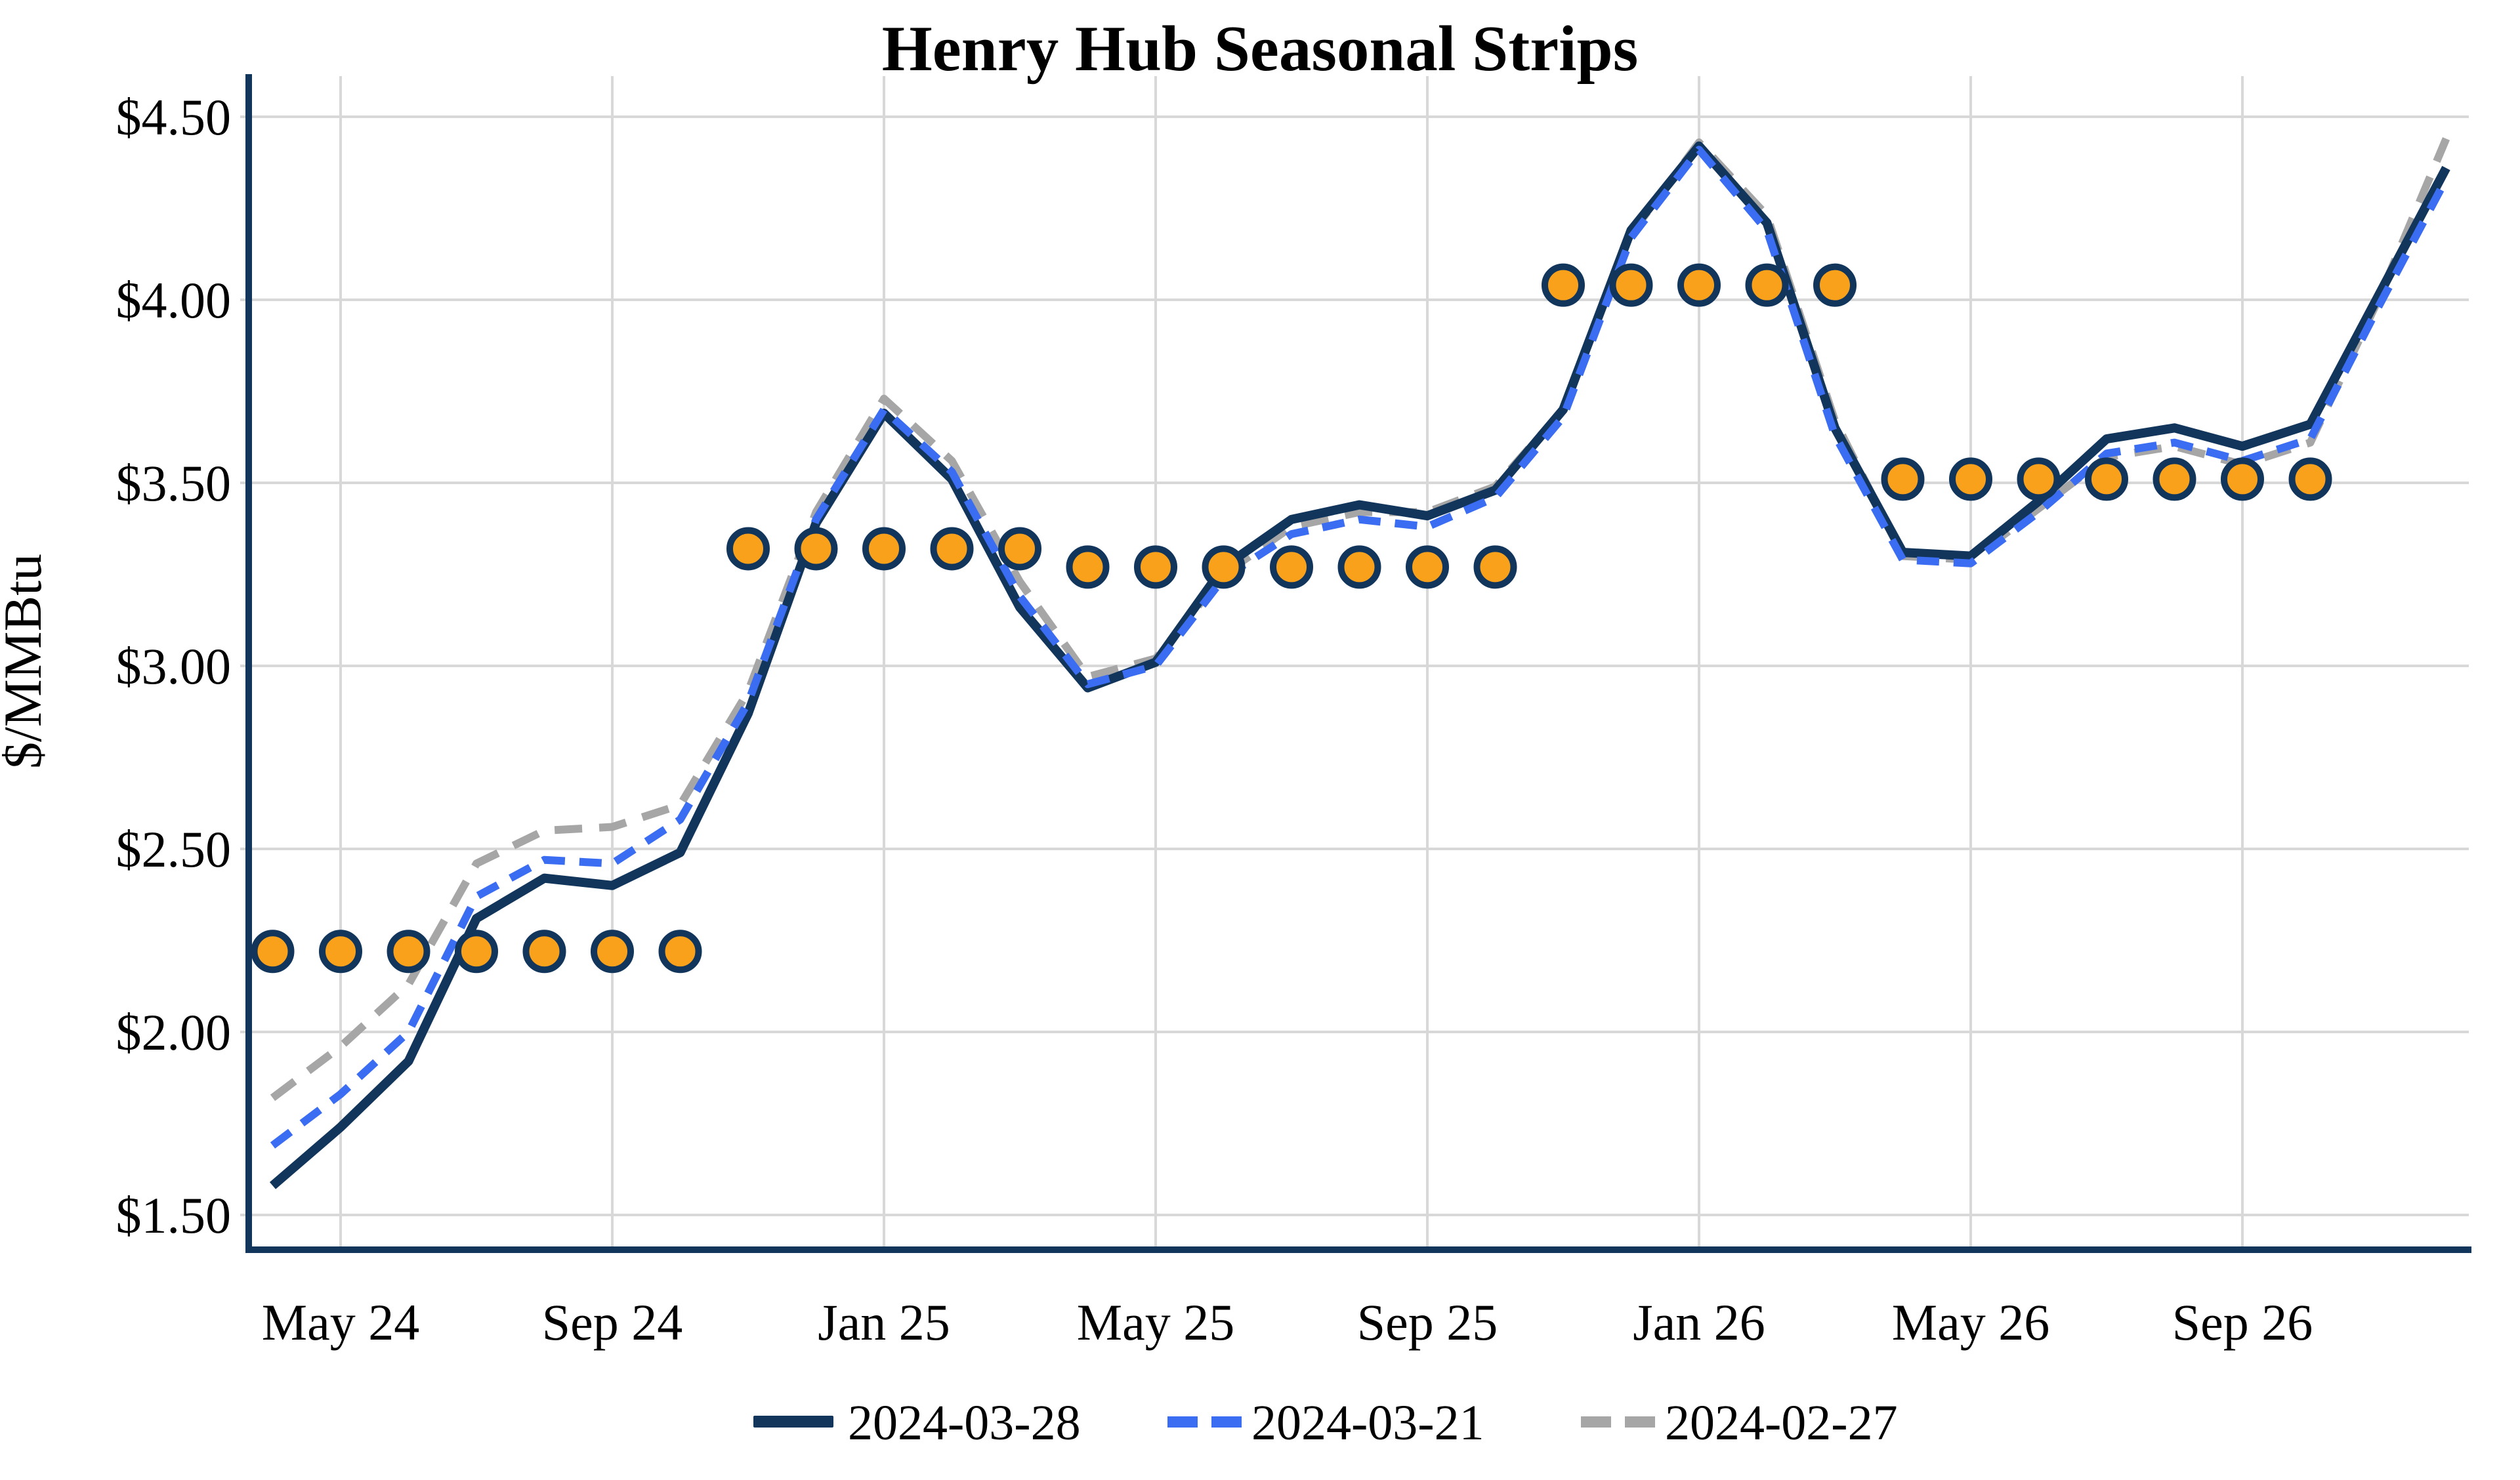 This screenshot has height=1480, width=2520. I want to click on y-tick-label: $2.50, so click(174, 849).